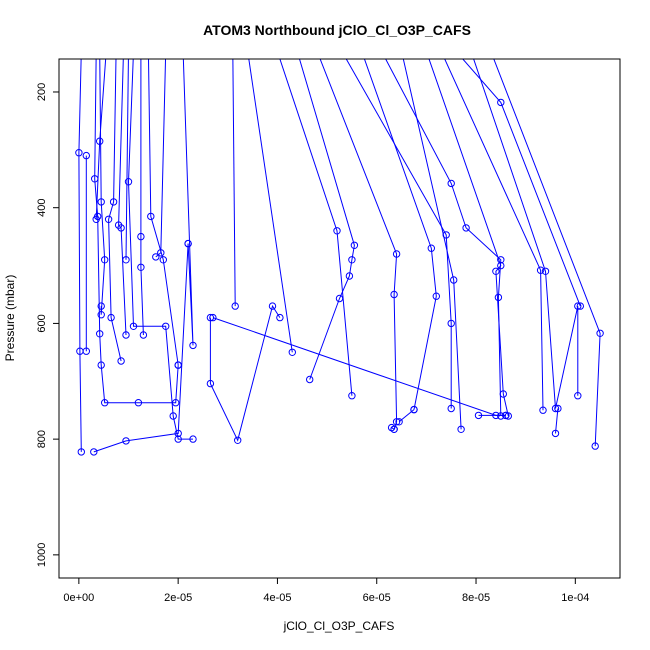 The image size is (650, 650). What do you see at coordinates (575, 598) in the screenshot?
I see `x-tick-label: 1e-04` at bounding box center [575, 598].